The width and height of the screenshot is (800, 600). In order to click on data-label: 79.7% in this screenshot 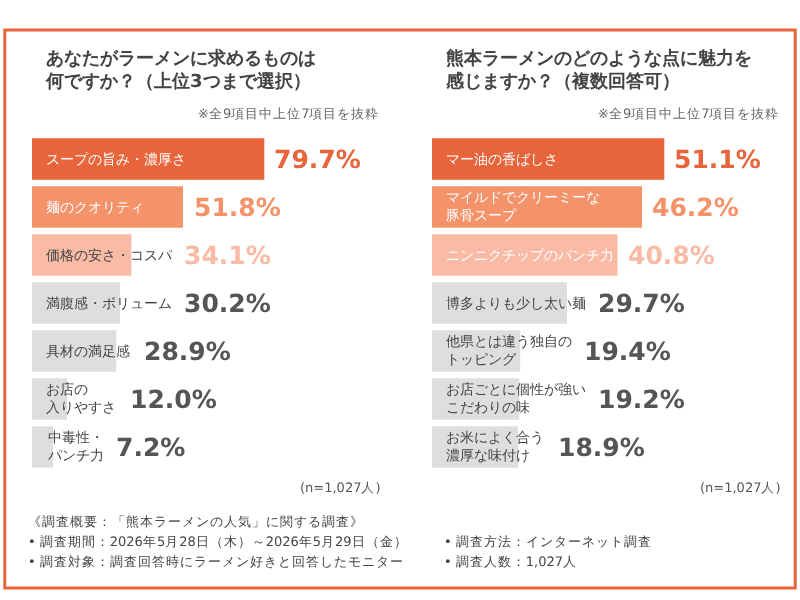, I will do `click(318, 159)`.